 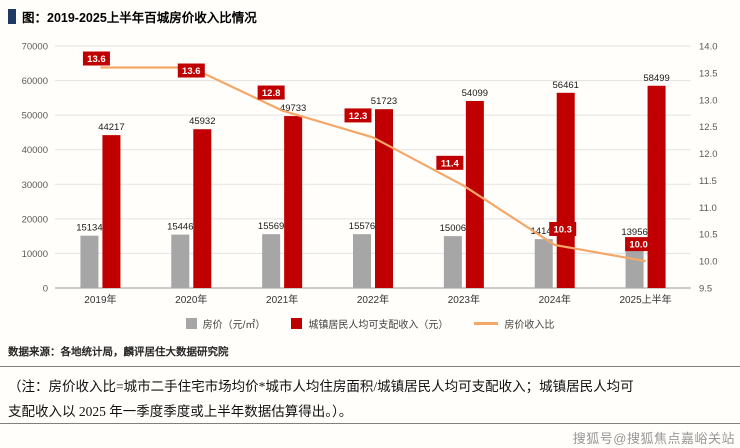 I want to click on svg-text: 2024年, so click(x=555, y=299).